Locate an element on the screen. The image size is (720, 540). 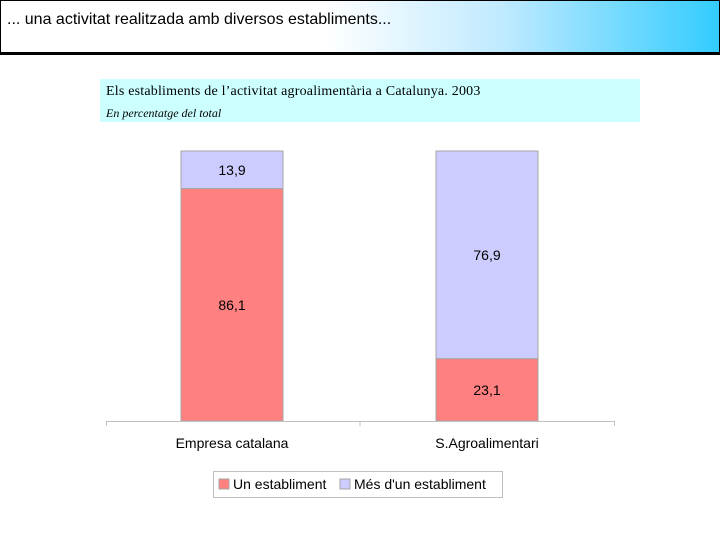
x-tick-label: S.Agroalimentari is located at coordinates (487, 443).